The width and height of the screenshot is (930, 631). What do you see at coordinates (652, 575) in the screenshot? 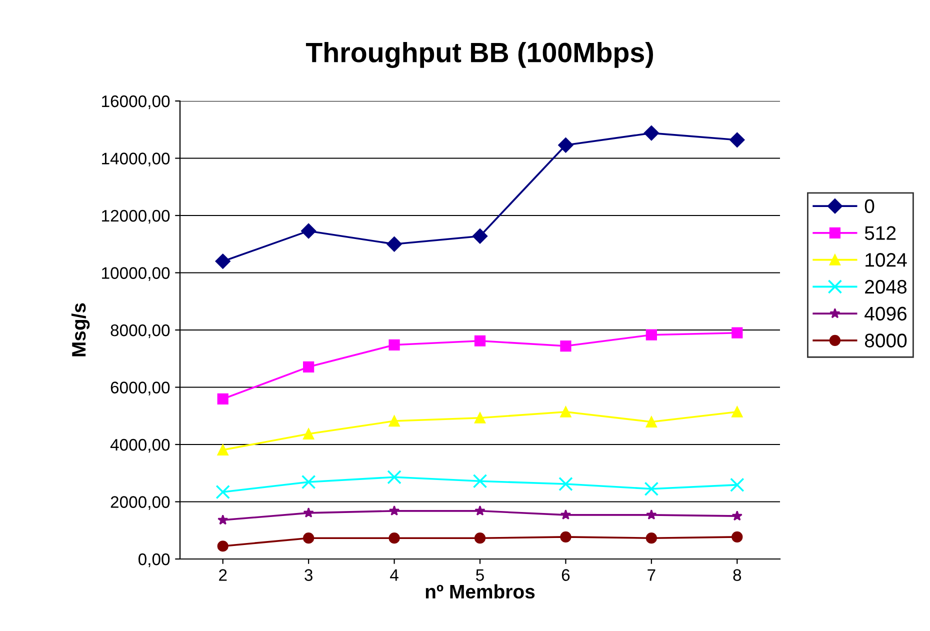
I see `x-tick-label: 7` at bounding box center [652, 575].